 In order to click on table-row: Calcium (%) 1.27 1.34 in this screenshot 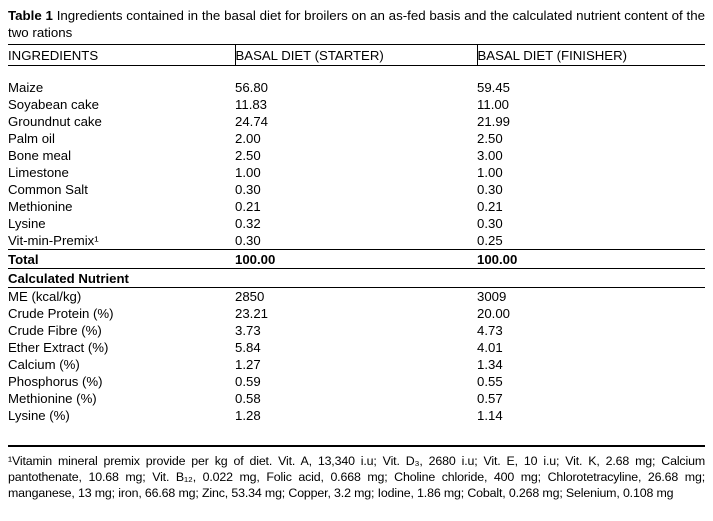, I will do `click(356, 364)`.